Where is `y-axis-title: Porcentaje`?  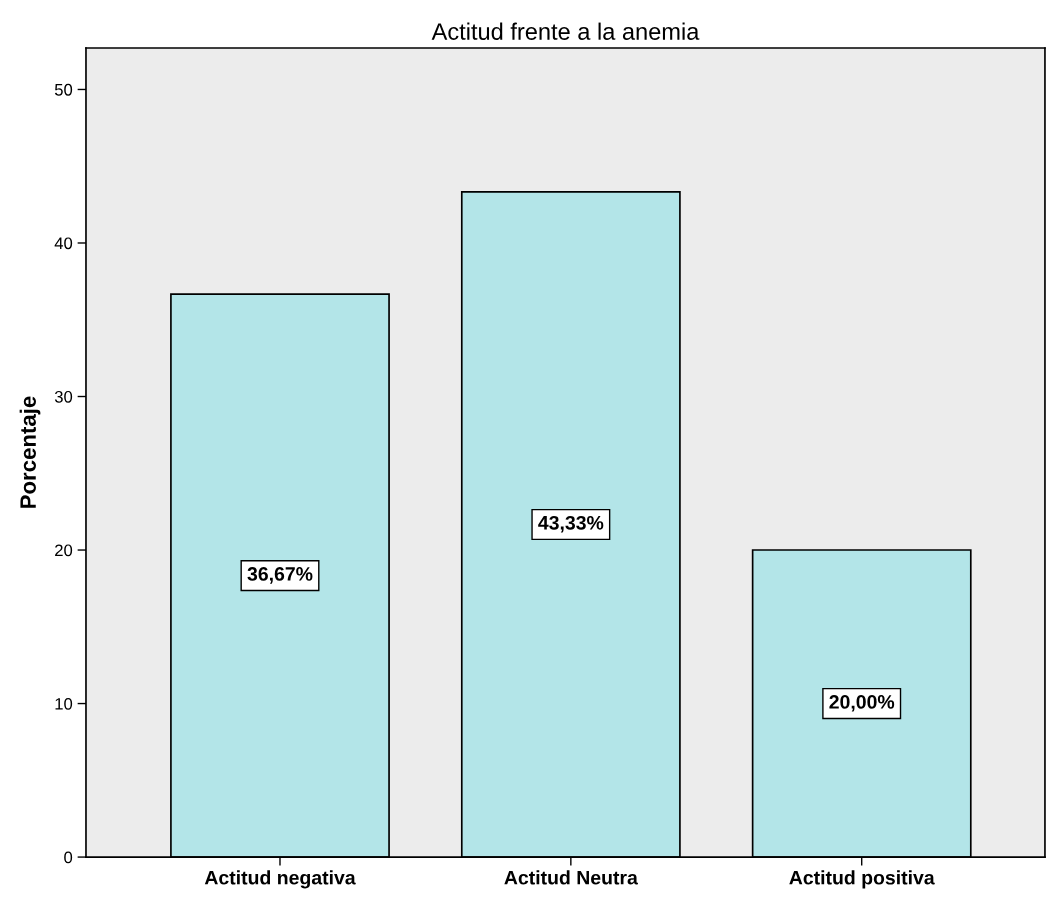
y-axis-title: Porcentaje is located at coordinates (30, 452).